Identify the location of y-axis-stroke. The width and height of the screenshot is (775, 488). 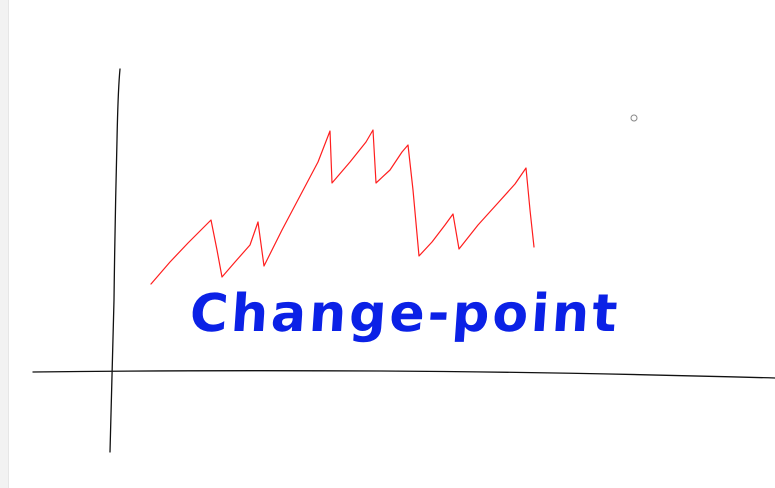
(115, 260).